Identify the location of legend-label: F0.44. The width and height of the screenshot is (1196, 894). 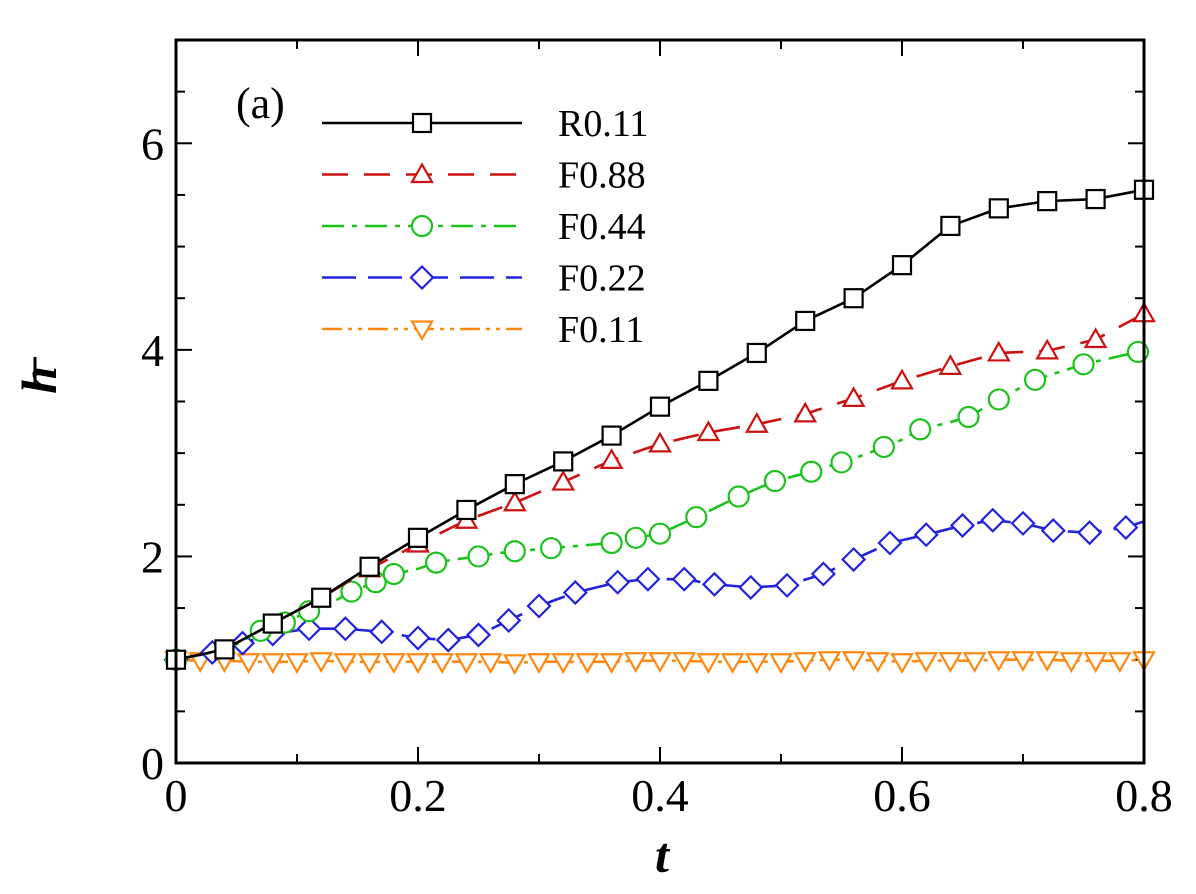
(602, 227).